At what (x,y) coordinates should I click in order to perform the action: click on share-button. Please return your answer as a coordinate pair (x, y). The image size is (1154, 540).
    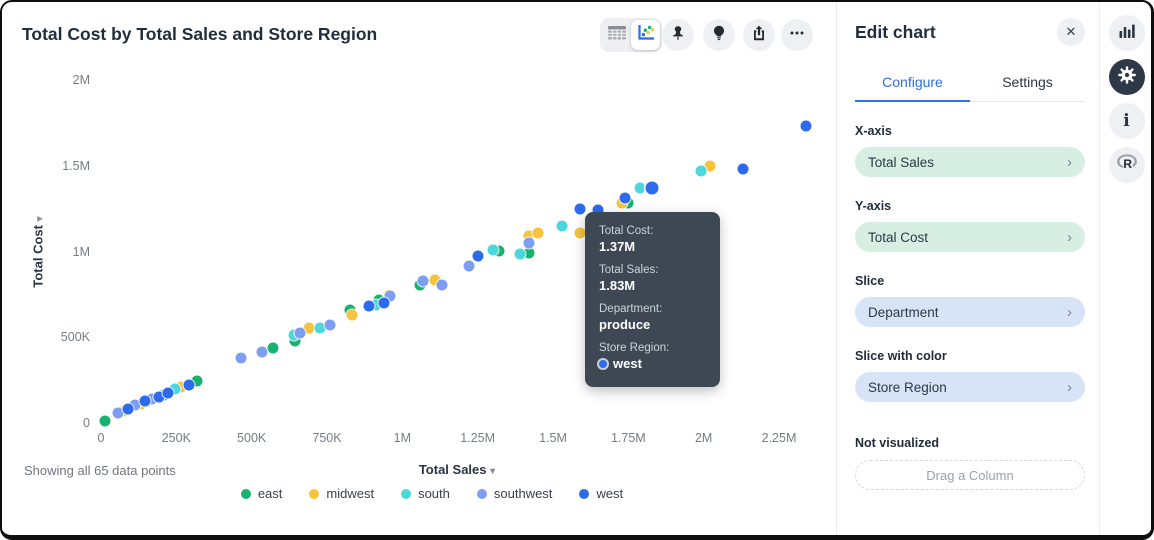
    Looking at the image, I should click on (759, 35).